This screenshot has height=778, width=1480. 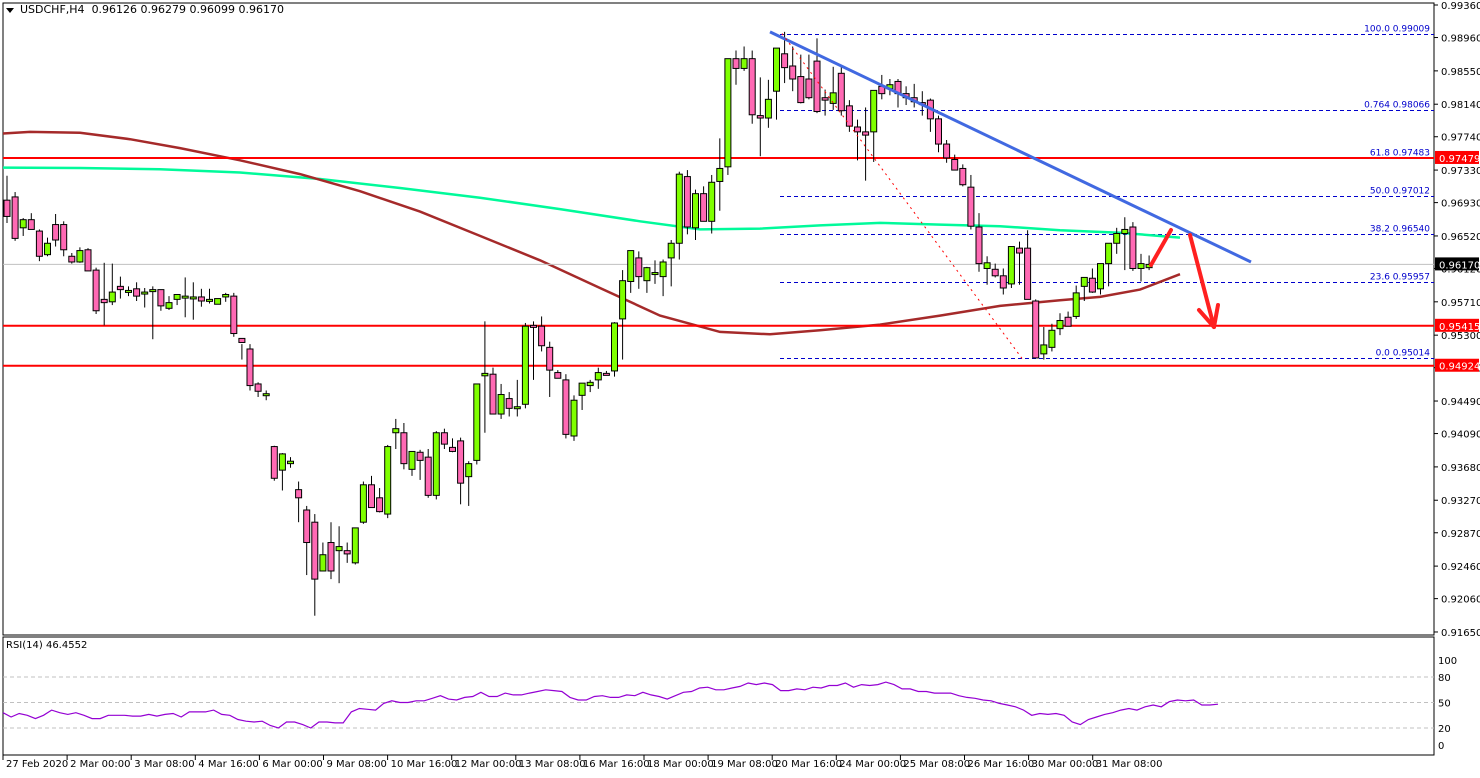 I want to click on trendline, so click(x=1010, y=147).